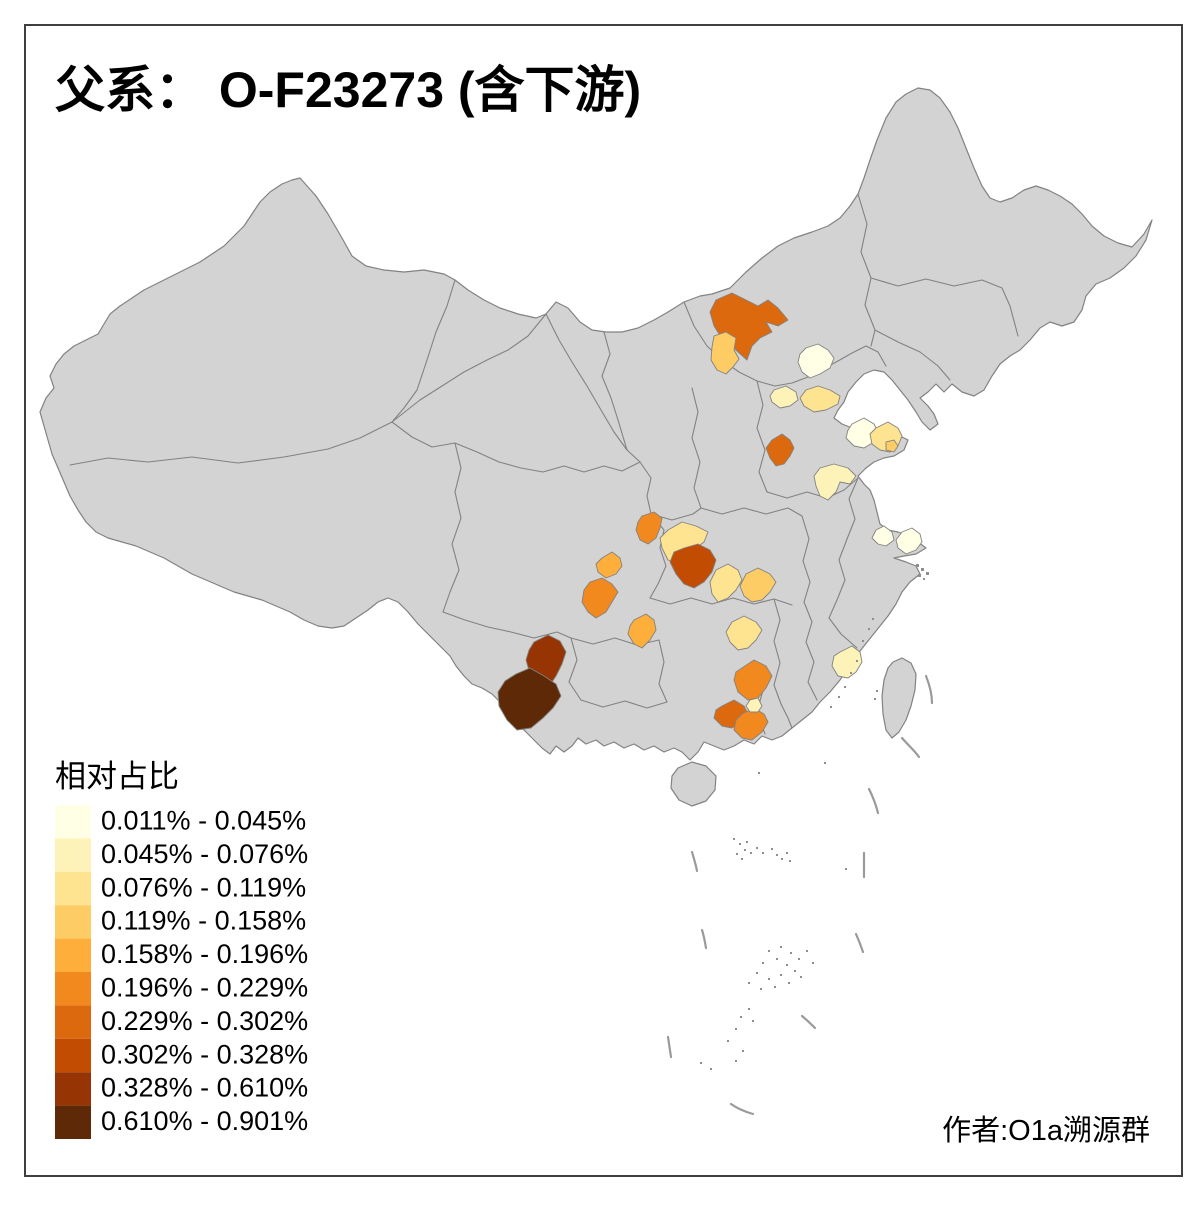  I want to click on taiwan-island, so click(899, 698).